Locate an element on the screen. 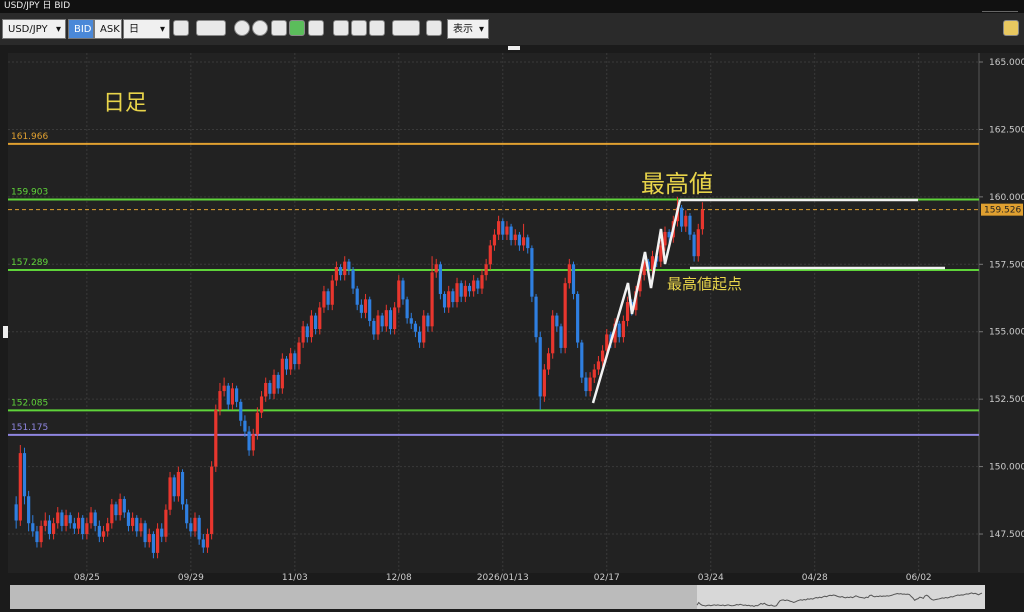  x-tick-label: 04/28 is located at coordinates (815, 578).